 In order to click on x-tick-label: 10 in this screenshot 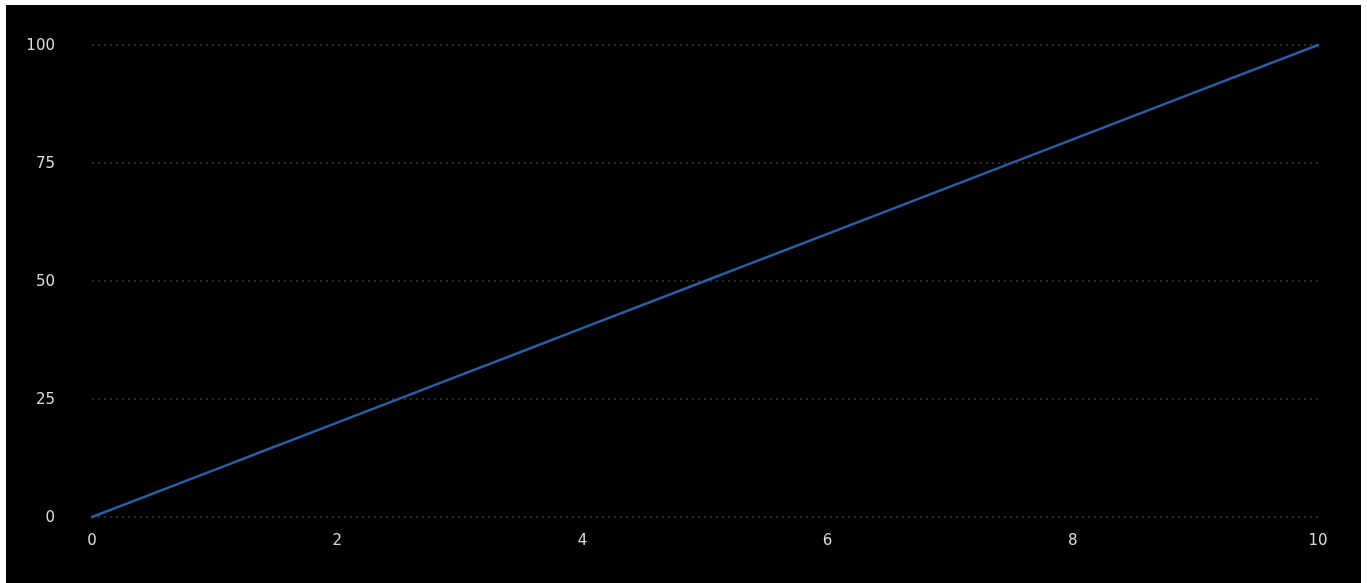, I will do `click(1318, 540)`.